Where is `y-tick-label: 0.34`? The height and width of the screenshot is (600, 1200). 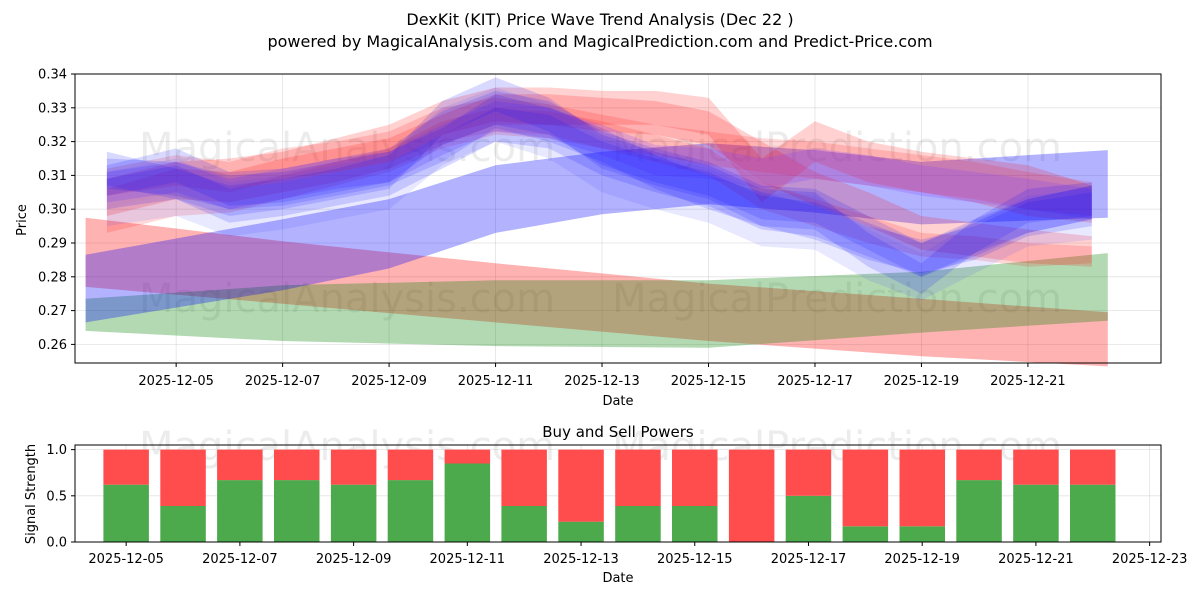
y-tick-label: 0.34 is located at coordinates (52, 75).